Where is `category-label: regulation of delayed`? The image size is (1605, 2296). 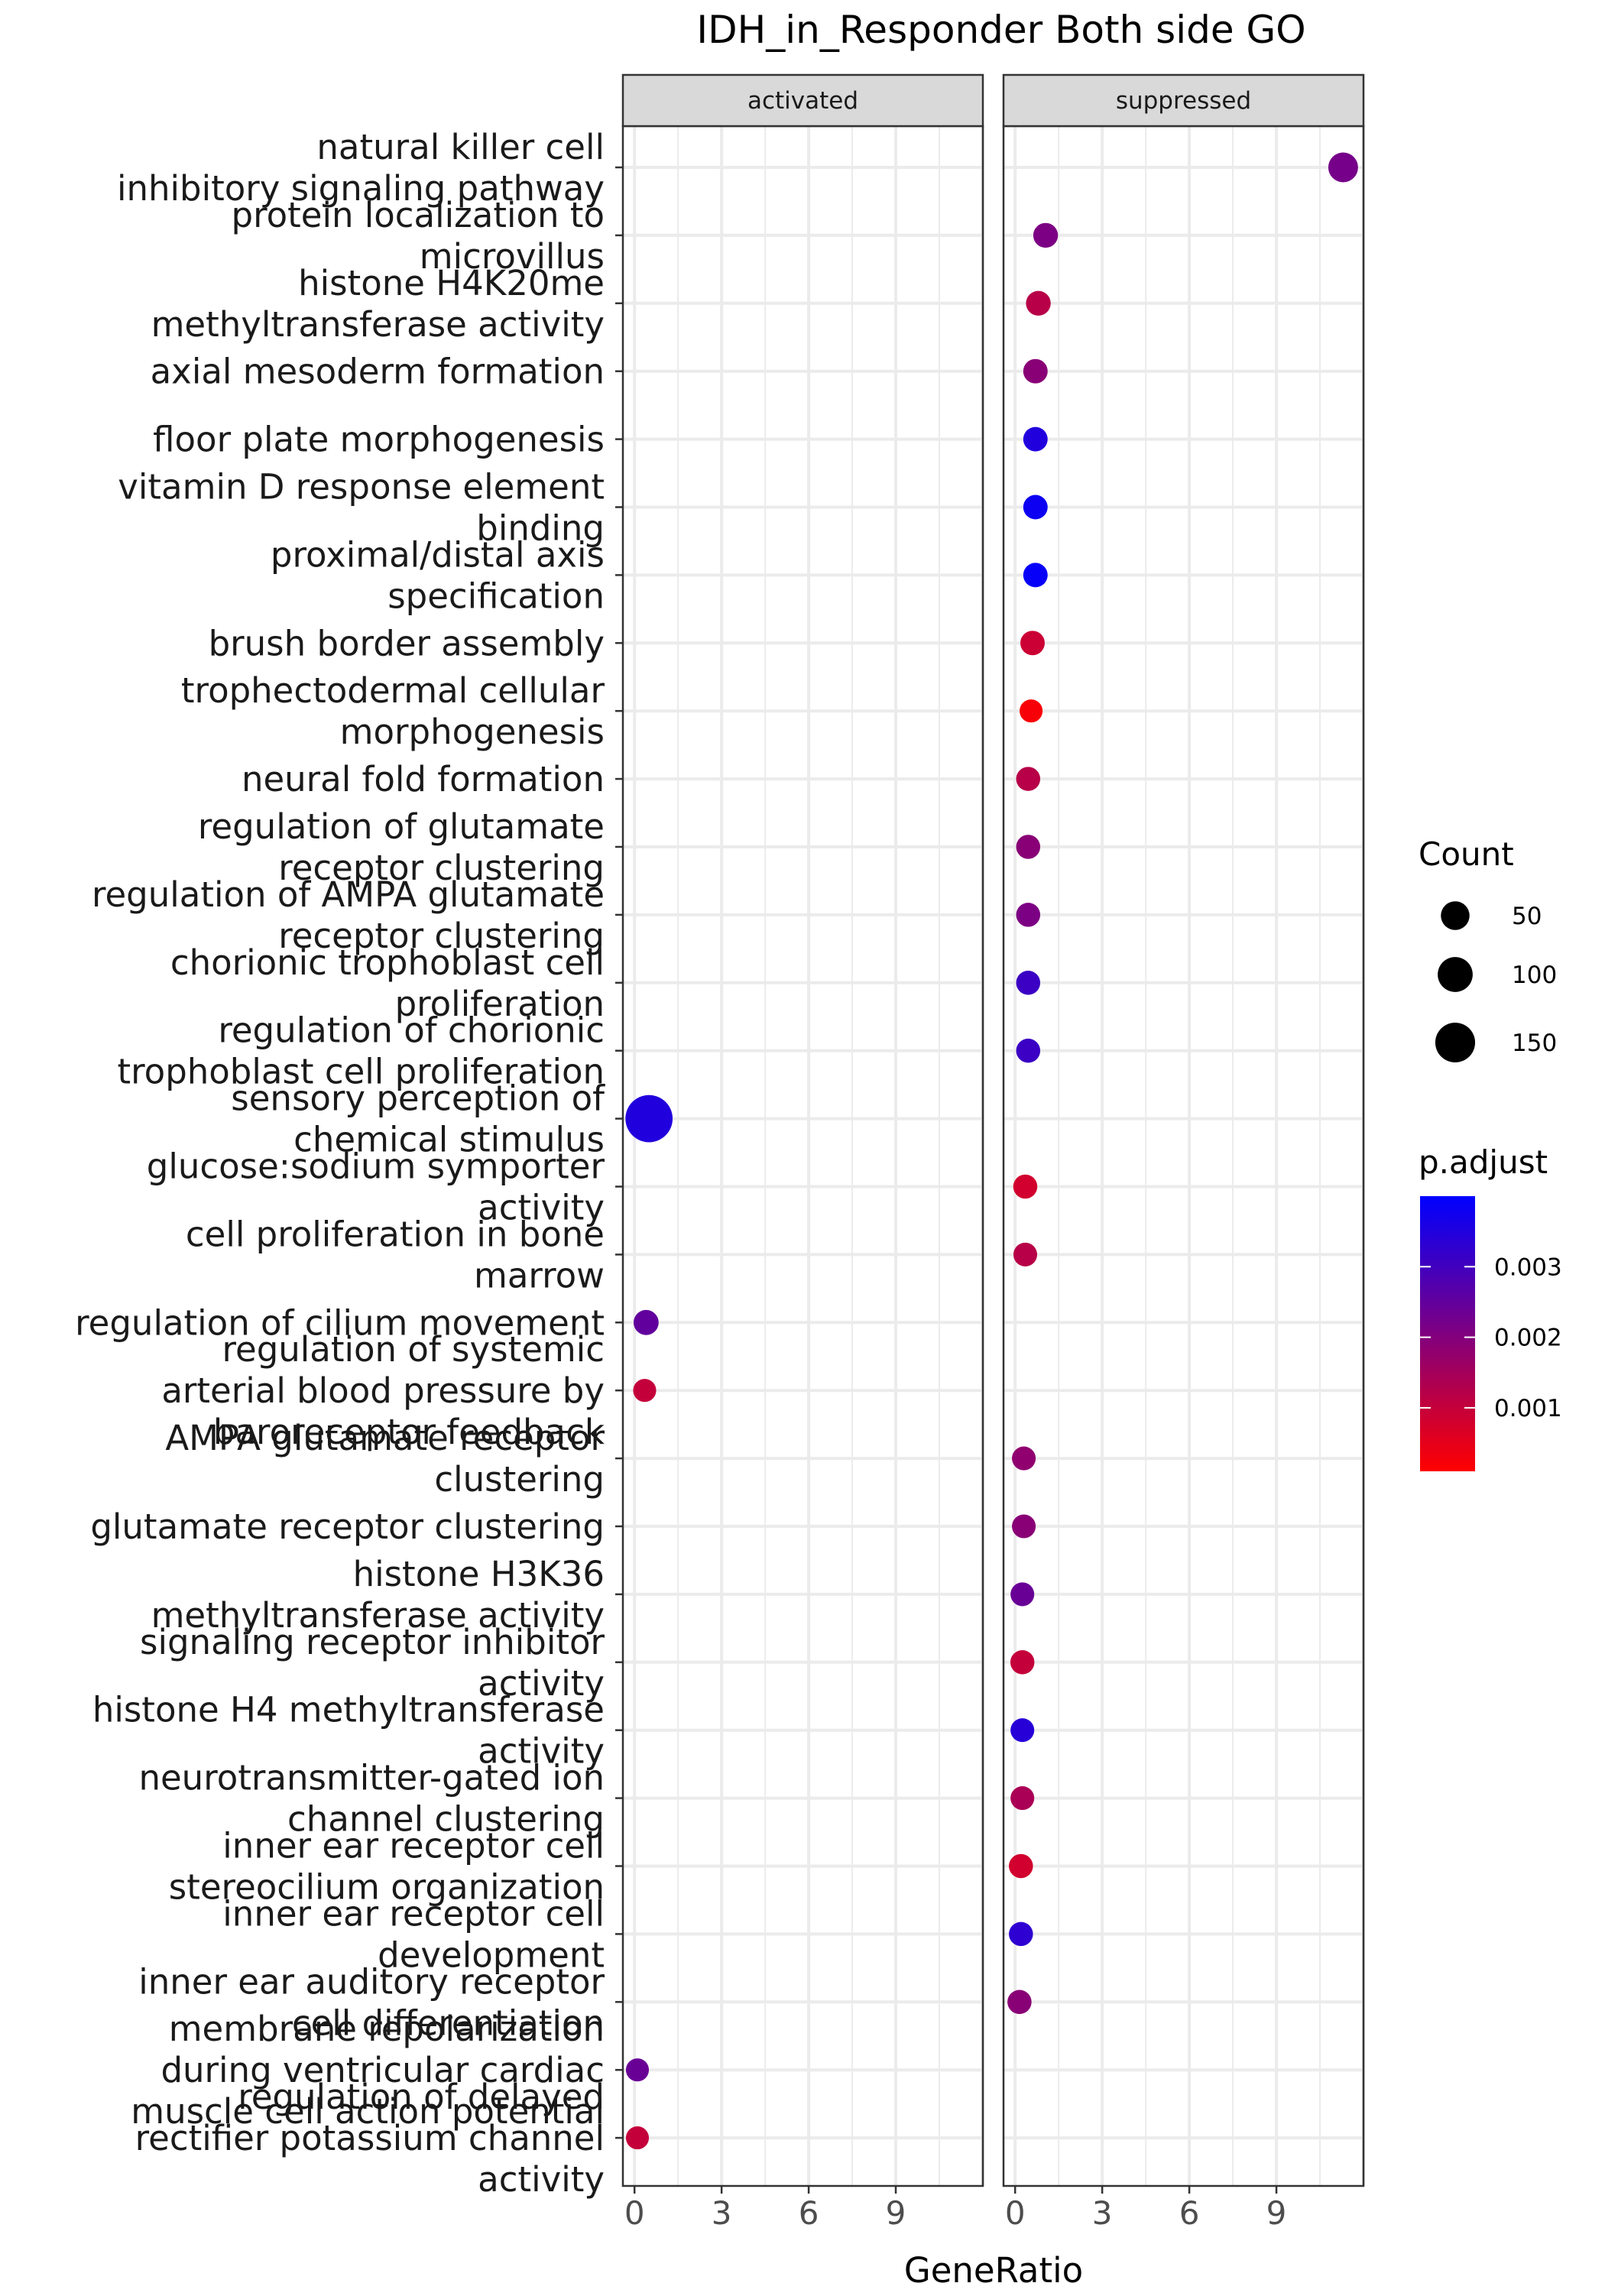
category-label: regulation of delayed is located at coordinates (421, 2097).